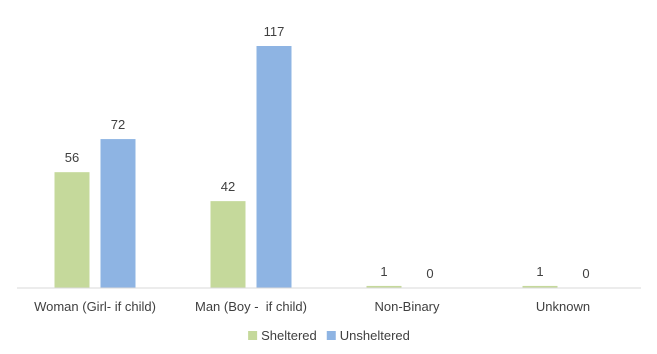 Image resolution: width=657 pixels, height=354 pixels. What do you see at coordinates (95, 306) in the screenshot?
I see `x-tick-label-0: Woman (Girl- if child)` at bounding box center [95, 306].